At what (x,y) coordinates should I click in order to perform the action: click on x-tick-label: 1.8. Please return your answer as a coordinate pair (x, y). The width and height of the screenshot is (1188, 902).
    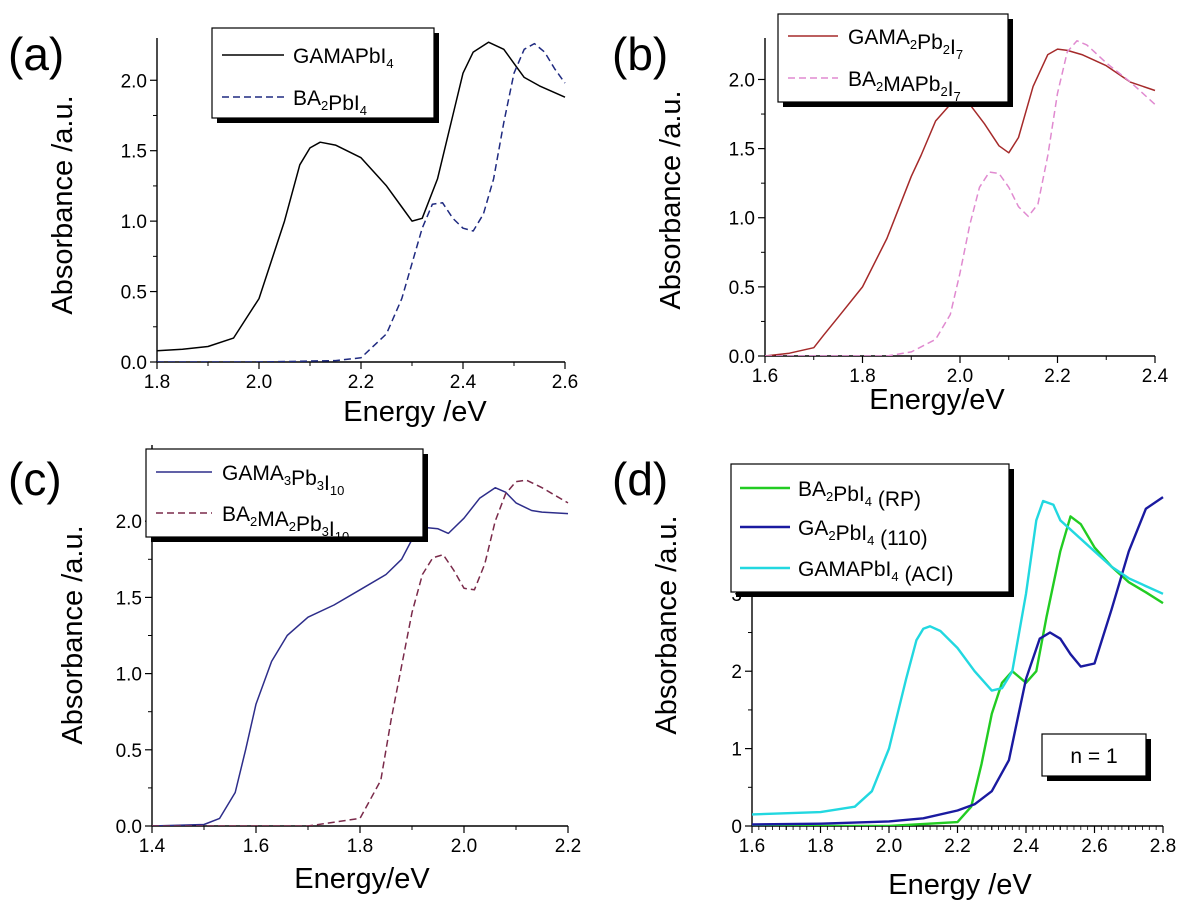
    Looking at the image, I should click on (157, 382).